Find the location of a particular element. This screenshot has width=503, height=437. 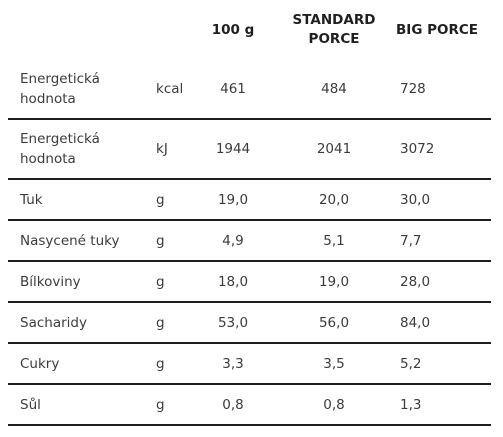

header-per-100g-label: 100 g is located at coordinates (233, 29).